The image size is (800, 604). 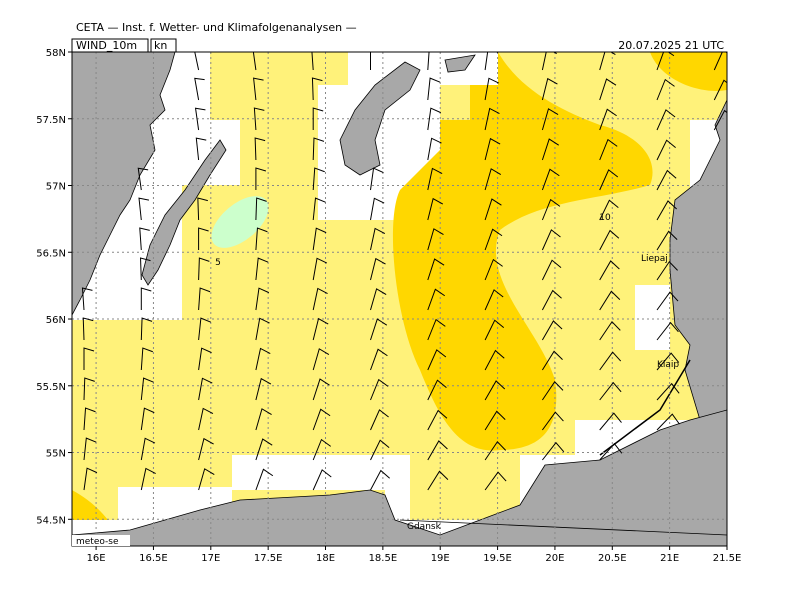 I want to click on lon-label: 18E, so click(x=325, y=558).